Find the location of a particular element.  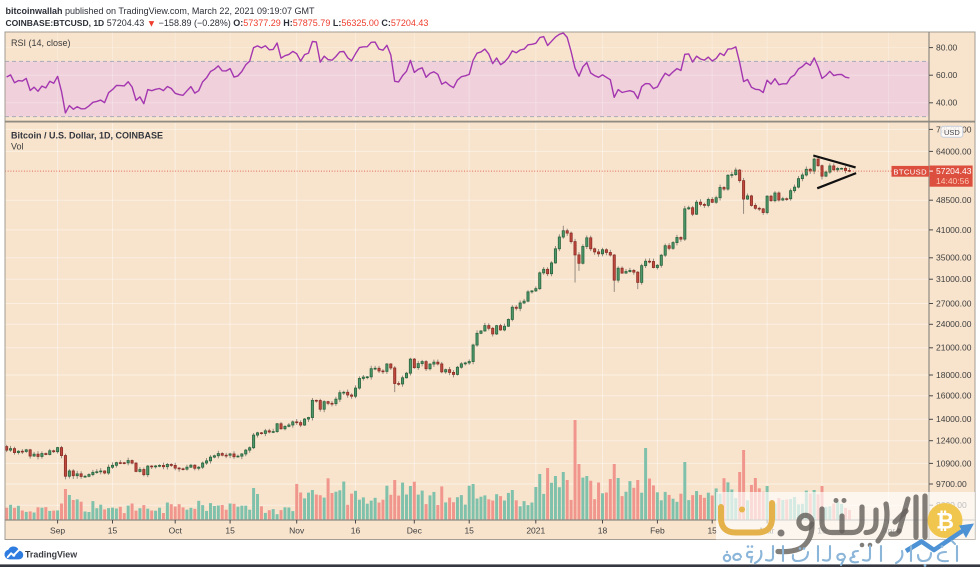

svg-text: Sep is located at coordinates (57, 531).